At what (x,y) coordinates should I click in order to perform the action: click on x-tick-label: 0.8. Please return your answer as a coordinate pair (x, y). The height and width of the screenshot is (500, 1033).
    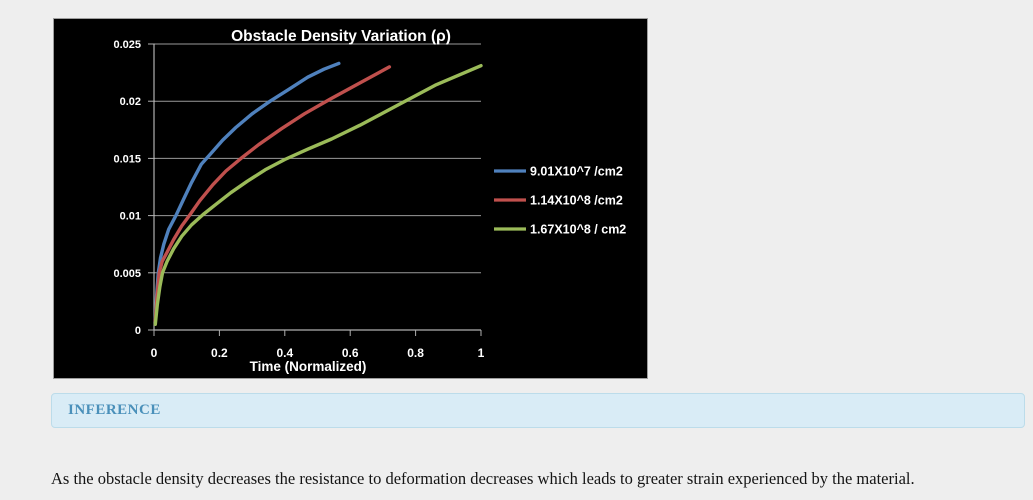
    Looking at the image, I should click on (415, 353).